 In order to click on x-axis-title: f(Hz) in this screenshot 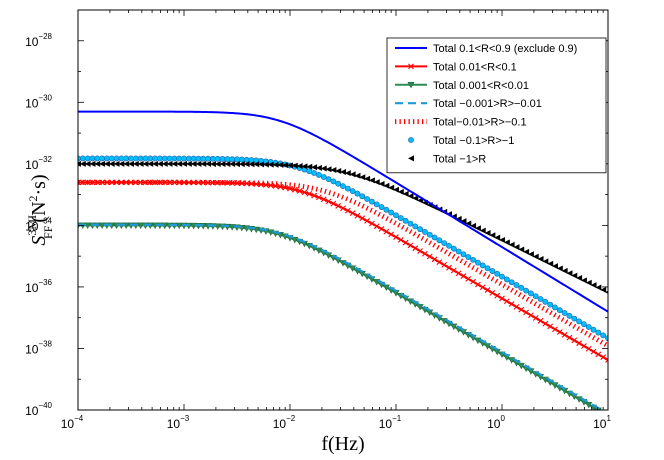, I will do `click(342, 444)`.